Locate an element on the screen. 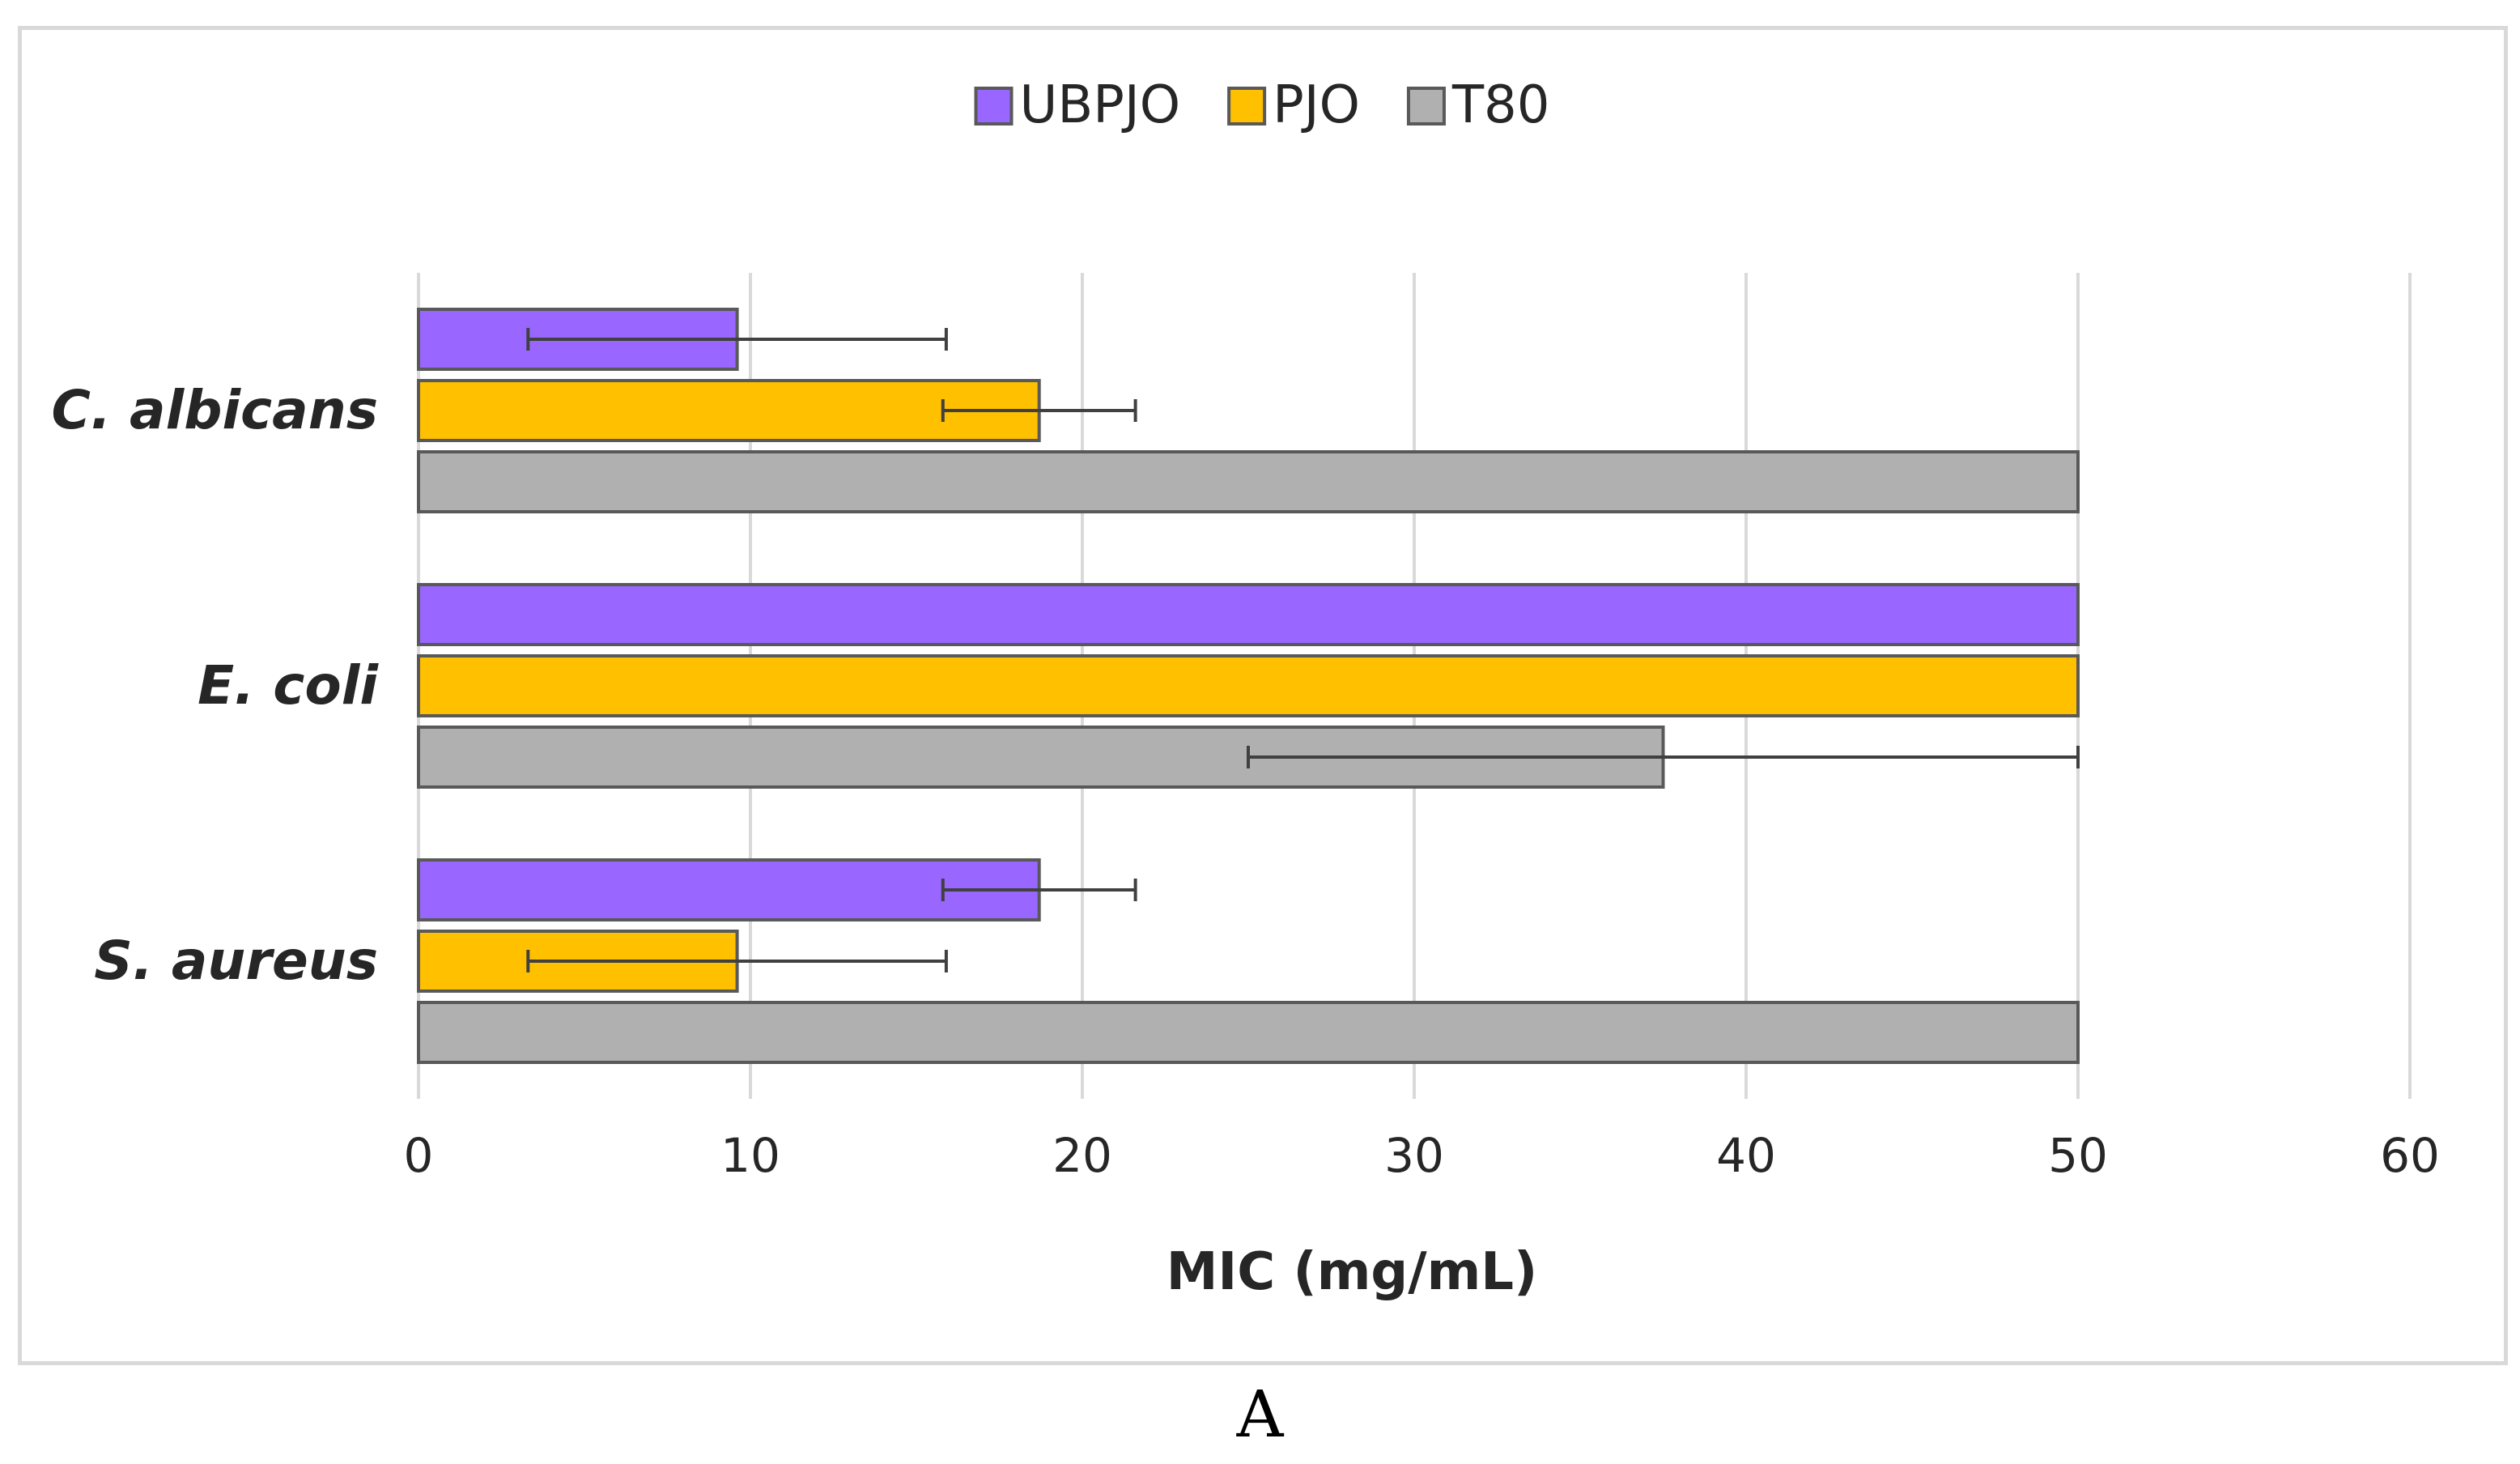 The width and height of the screenshot is (2520, 1464). x-axis-label: MIC (mg/mL) is located at coordinates (1352, 1272).